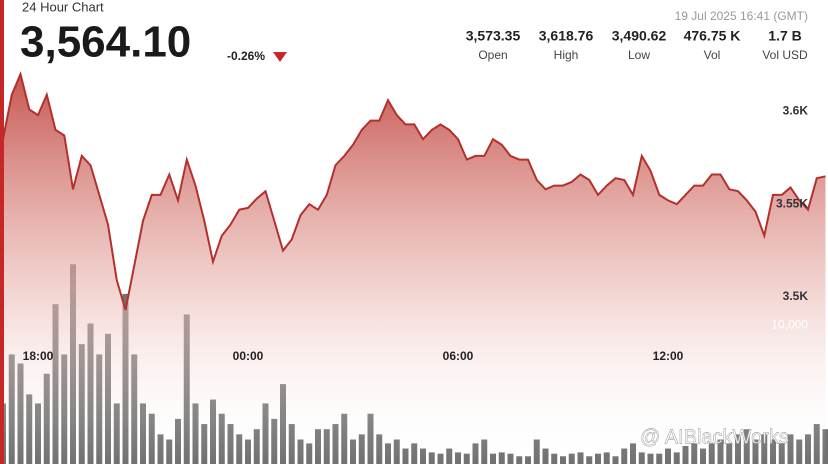  Describe the element at coordinates (789, 324) in the screenshot. I see `y2-tick-label: 10,000` at that location.